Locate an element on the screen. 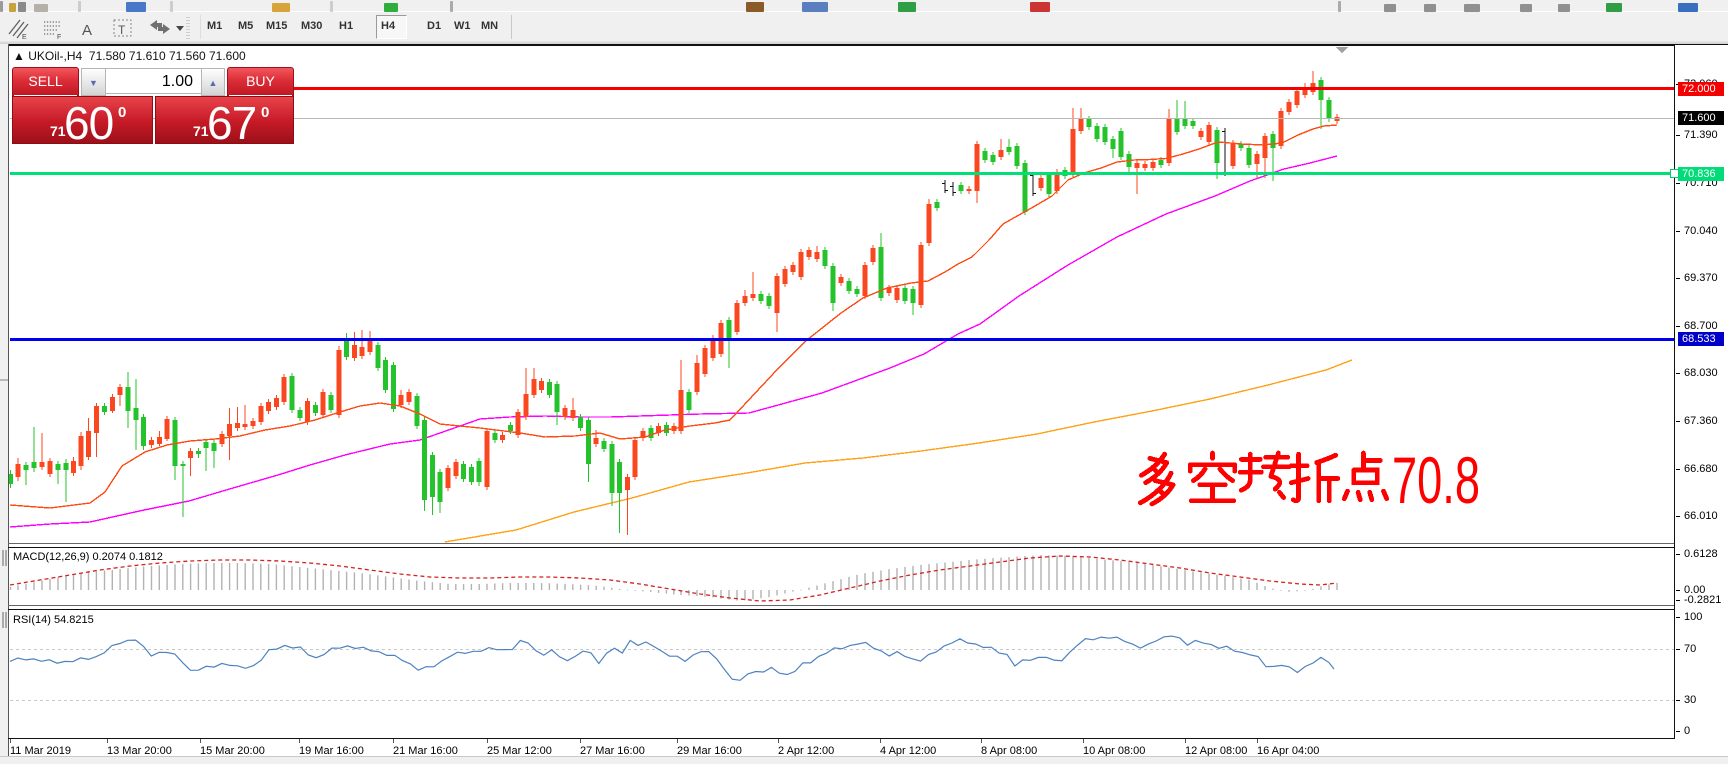  svg-text: A is located at coordinates (87, 30).